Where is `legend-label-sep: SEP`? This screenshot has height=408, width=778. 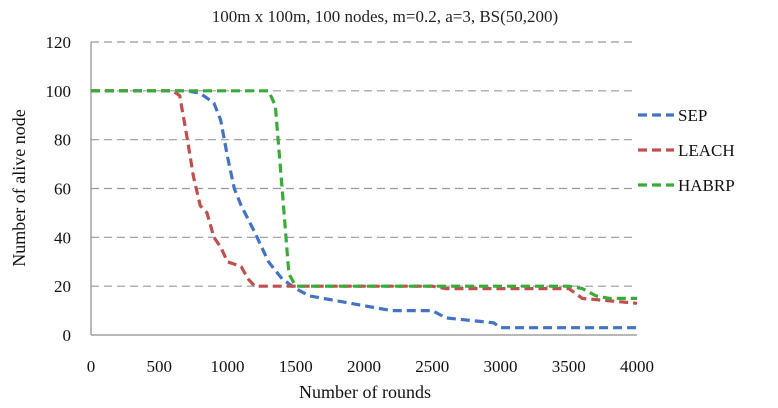 legend-label-sep: SEP is located at coordinates (692, 115).